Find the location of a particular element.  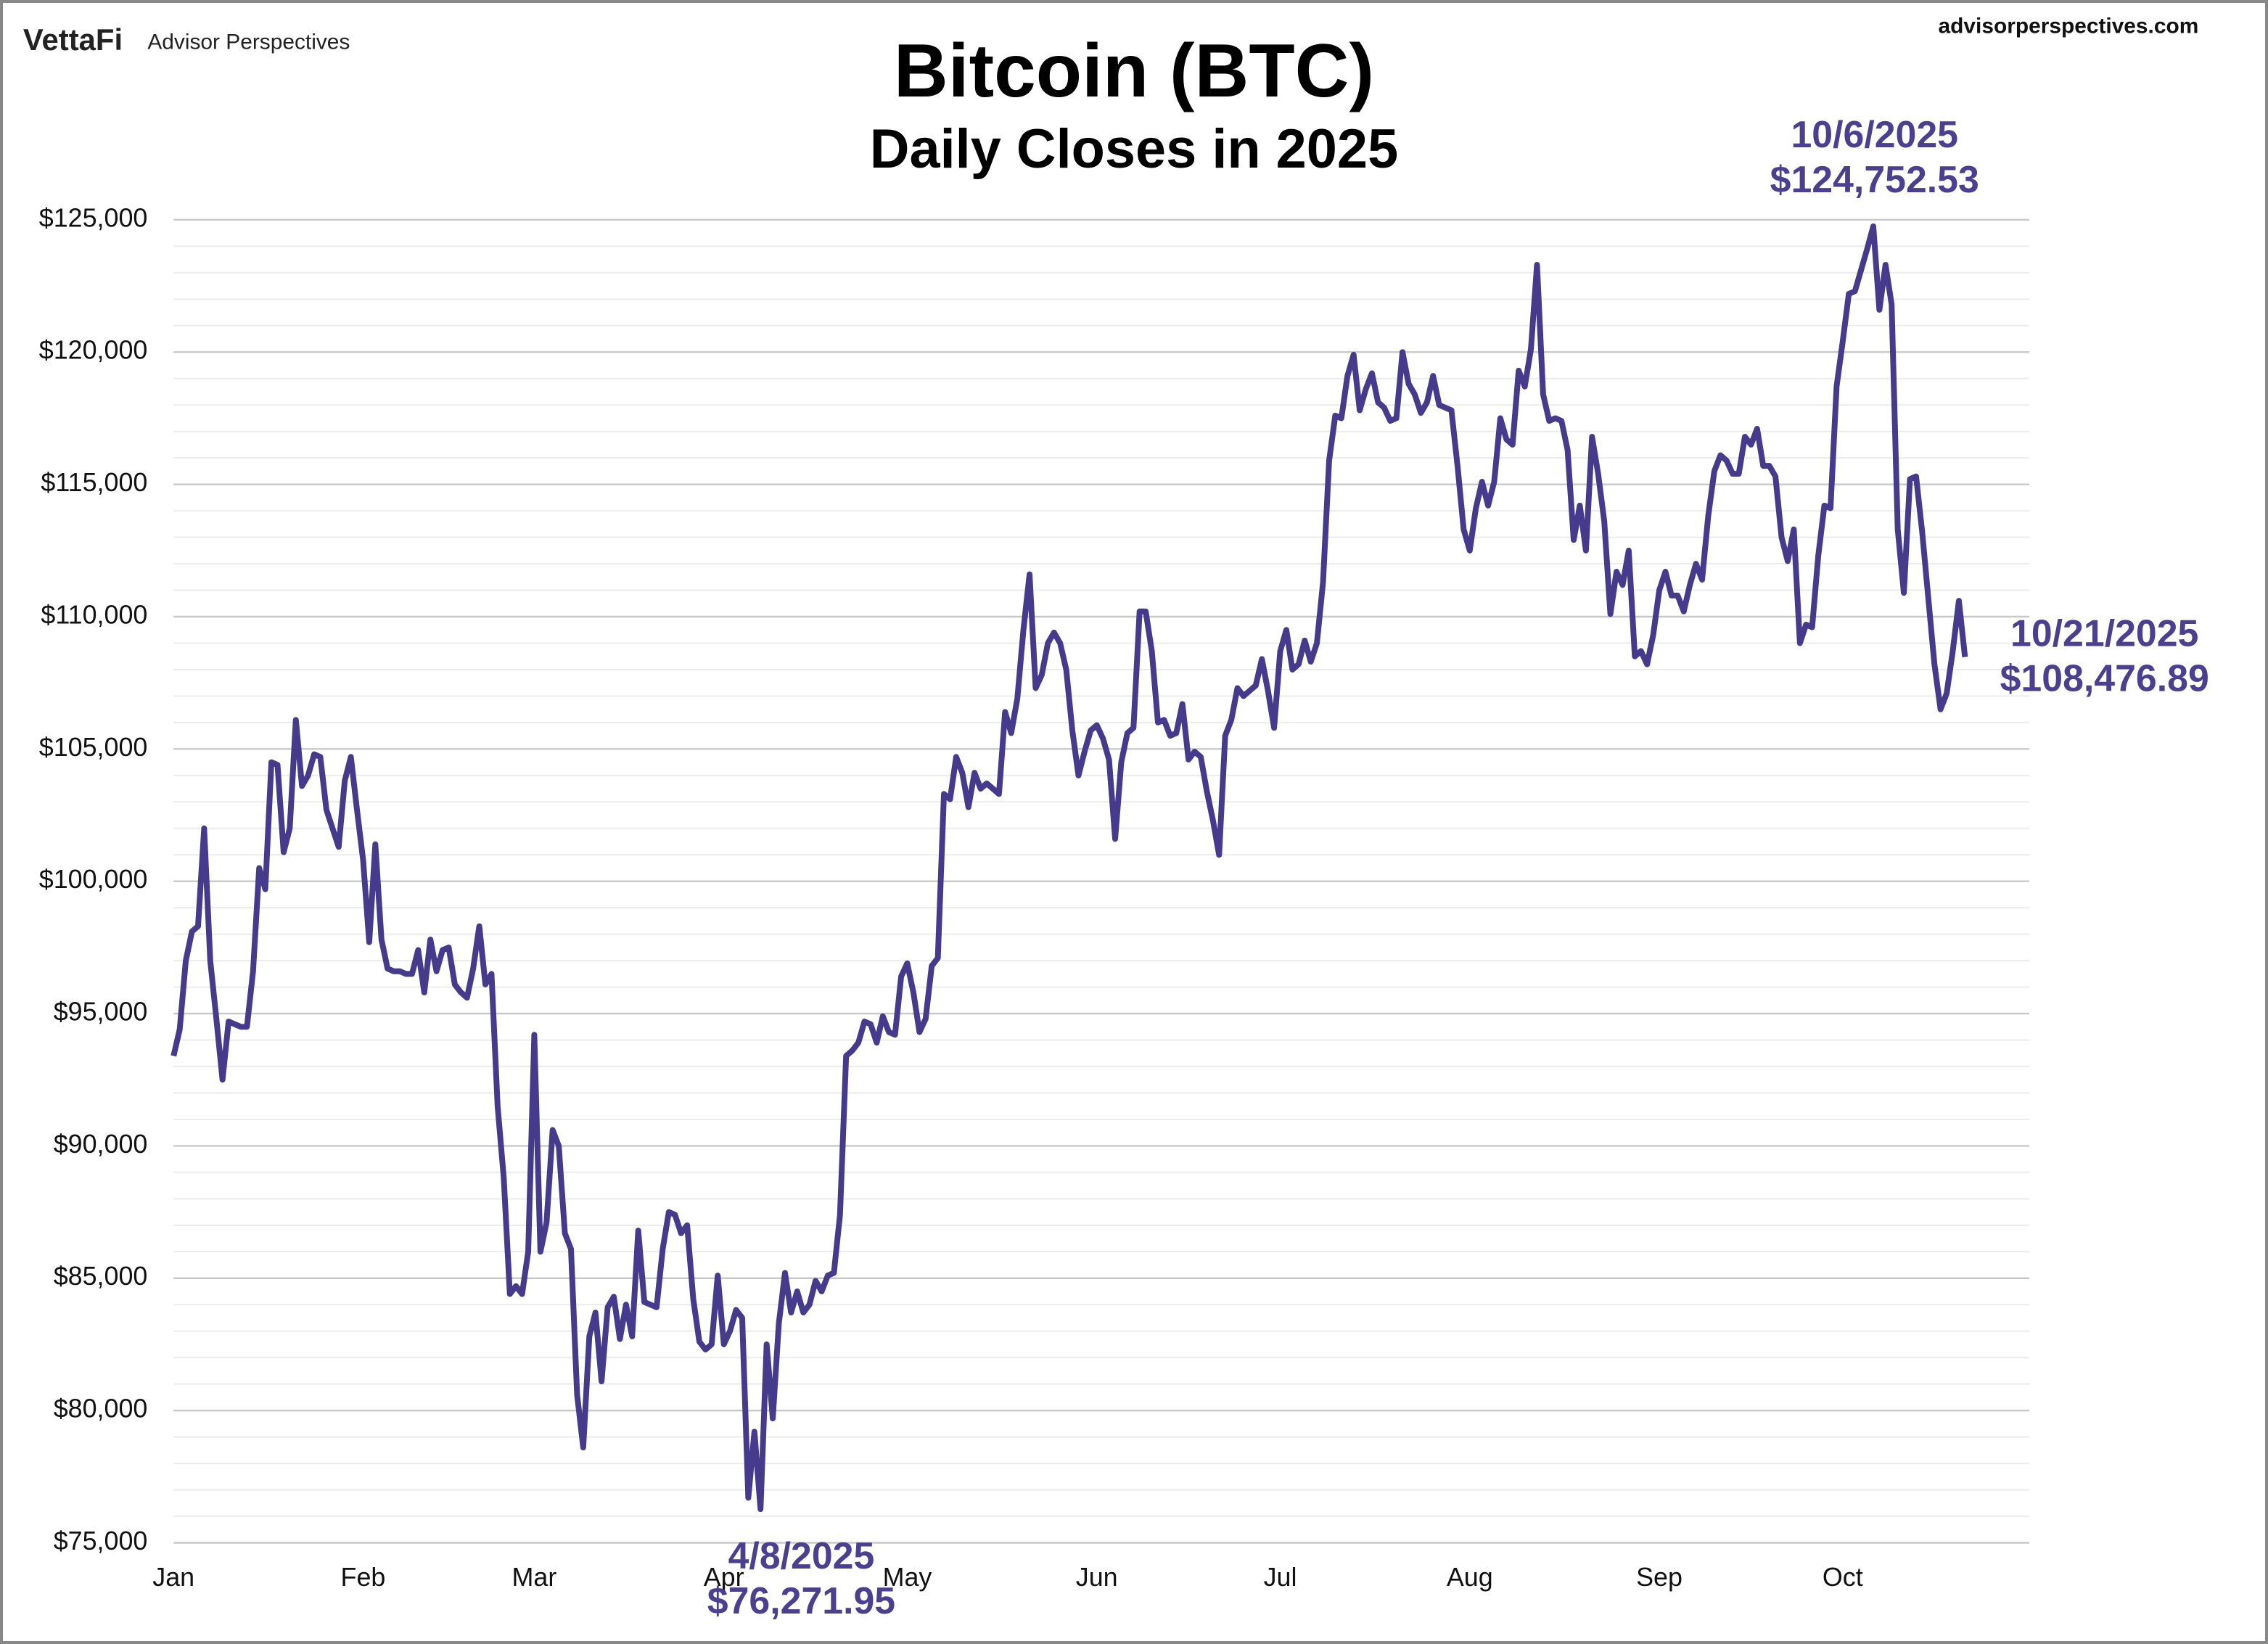

annotation-date: 10/21/2025 is located at coordinates (2104, 633).